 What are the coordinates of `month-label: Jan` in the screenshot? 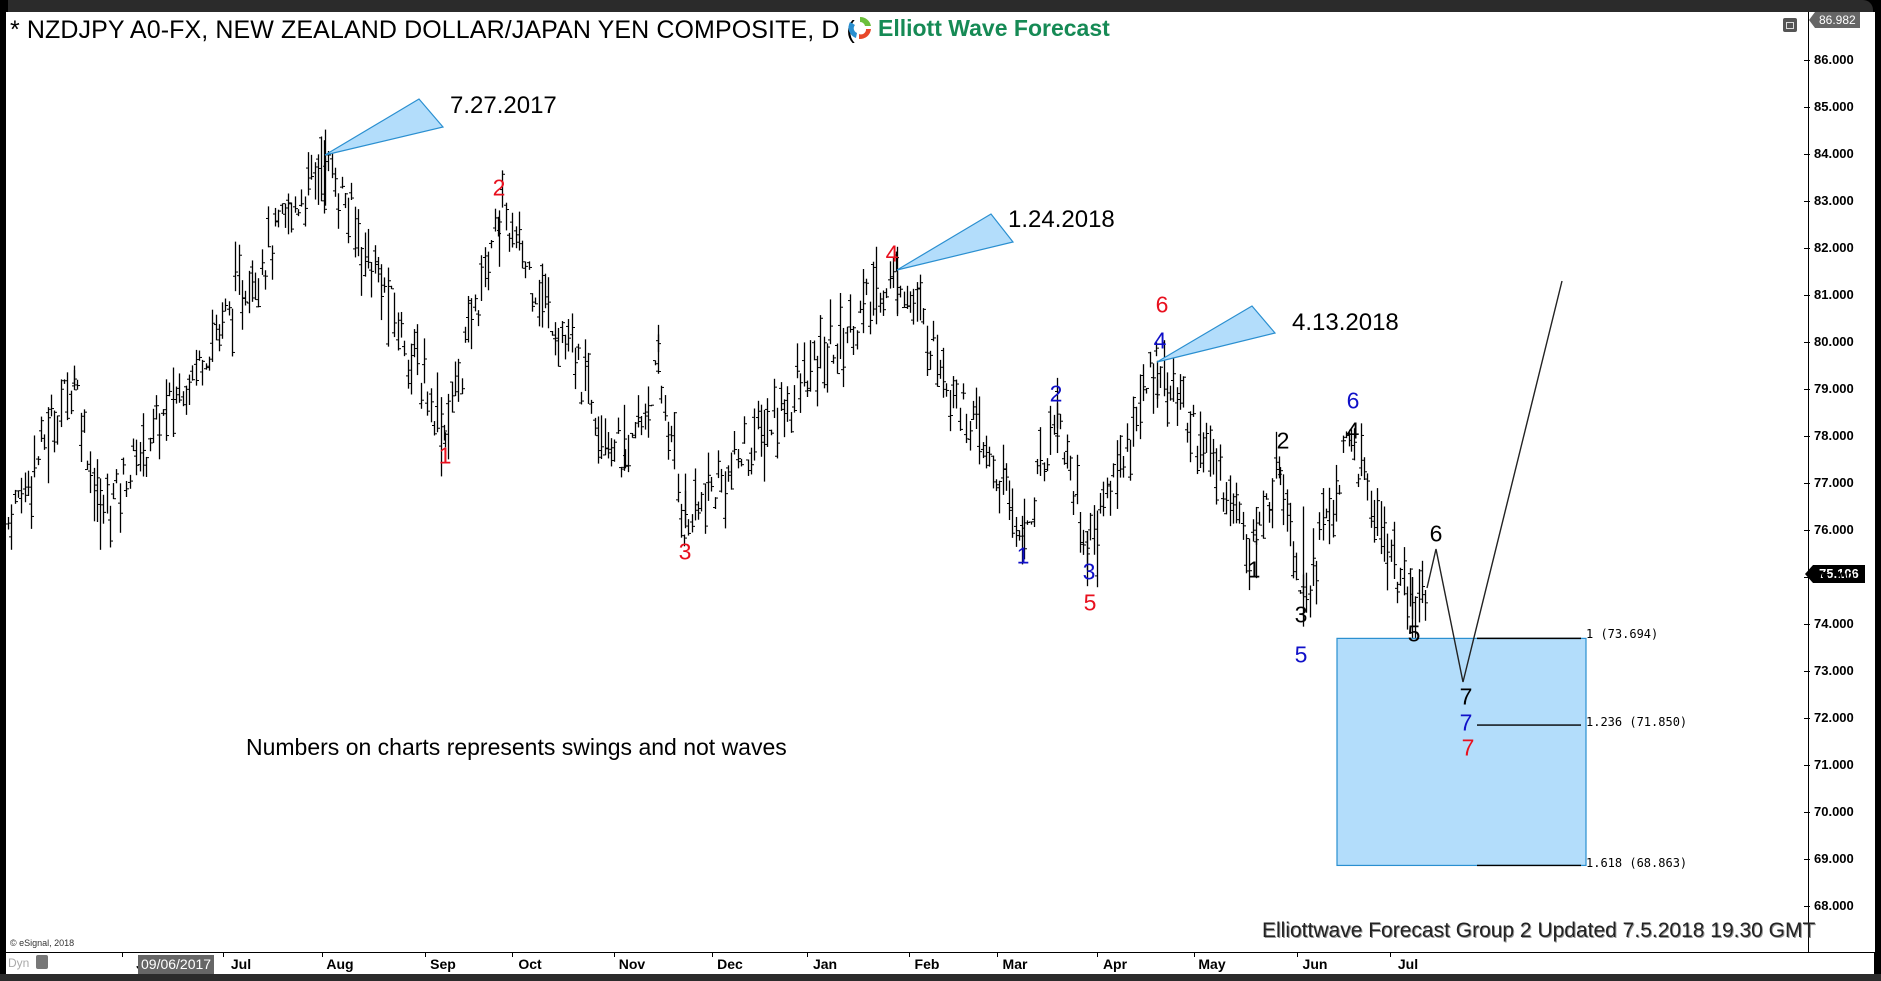 It's located at (825, 964).